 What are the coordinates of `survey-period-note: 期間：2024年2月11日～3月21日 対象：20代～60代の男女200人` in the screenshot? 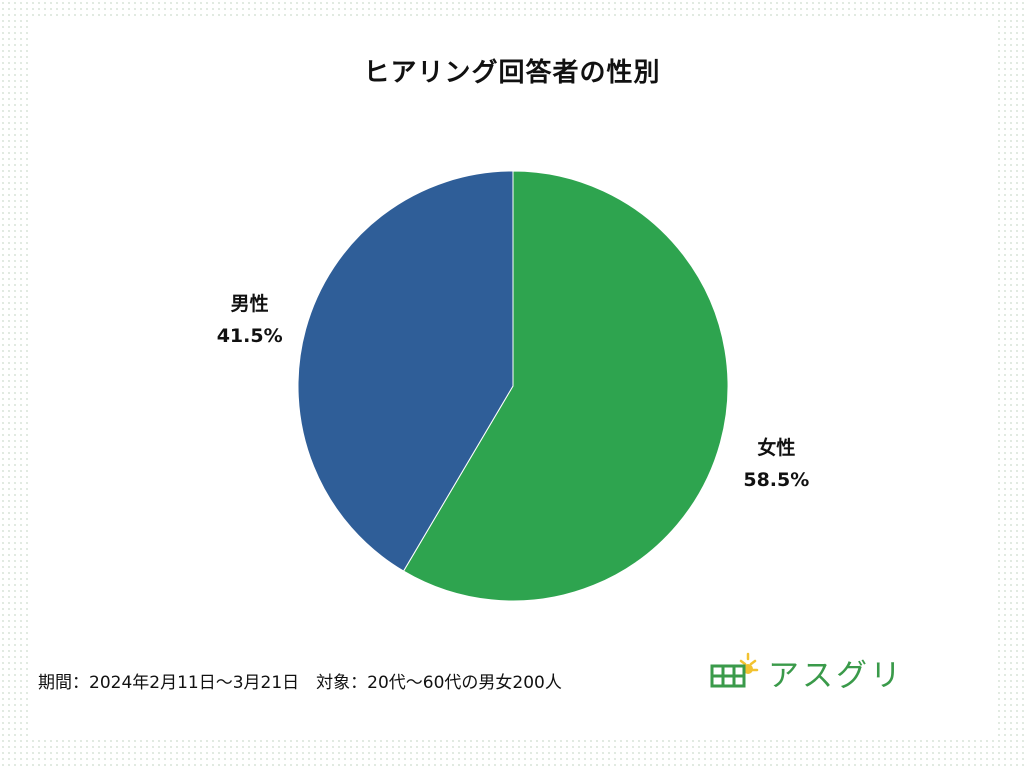 It's located at (300, 683).